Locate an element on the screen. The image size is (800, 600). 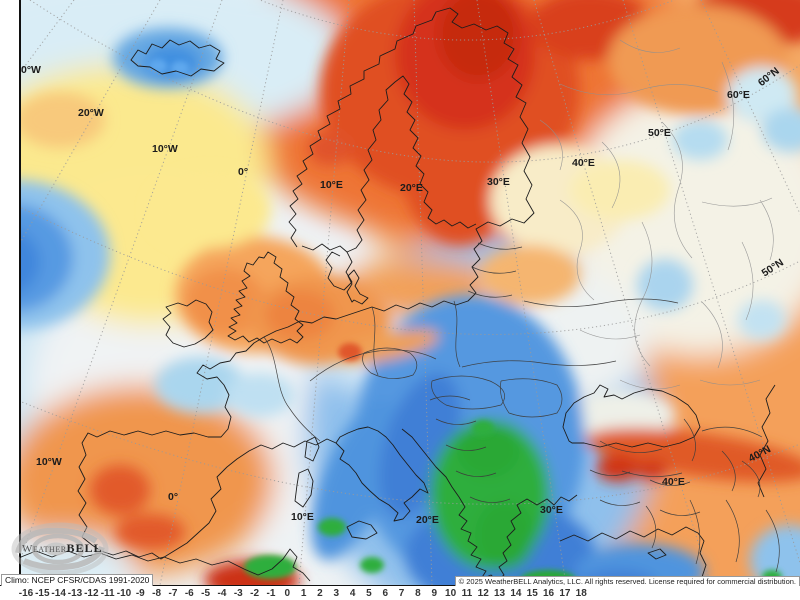
colorbar-tick: 10 is located at coordinates (451, 593).